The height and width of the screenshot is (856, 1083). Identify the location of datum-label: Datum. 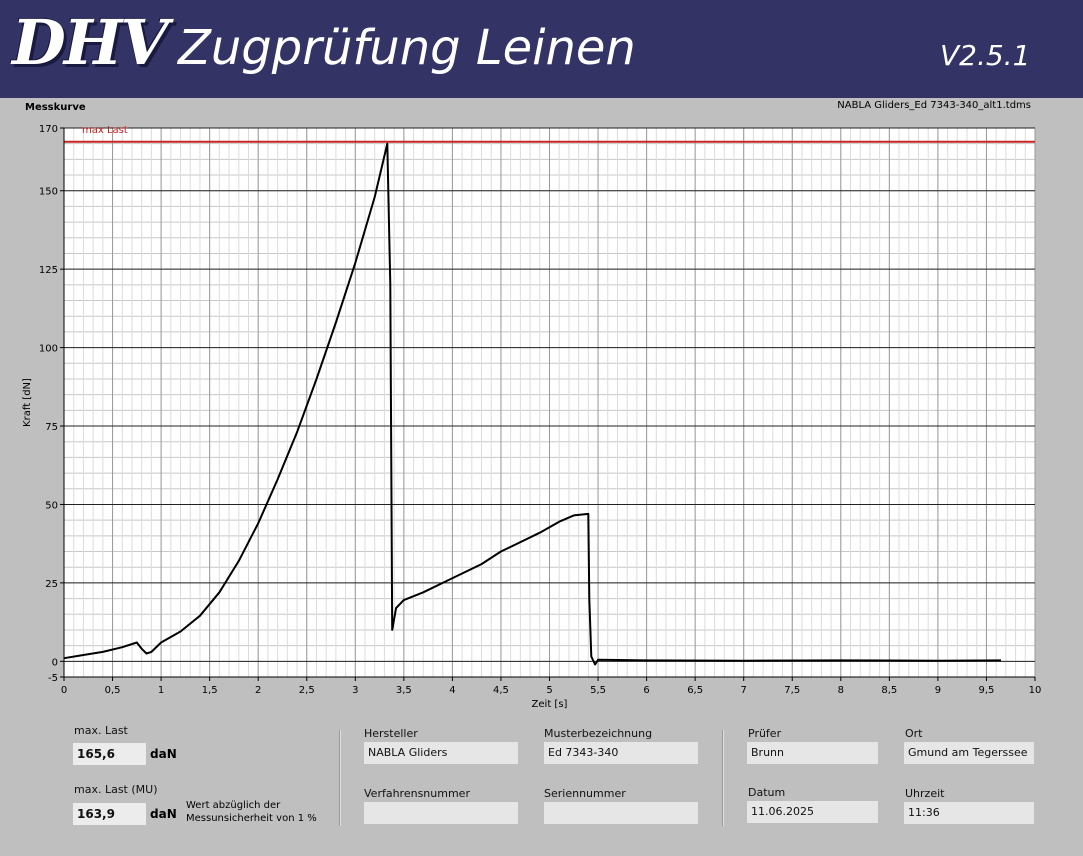
(767, 792).